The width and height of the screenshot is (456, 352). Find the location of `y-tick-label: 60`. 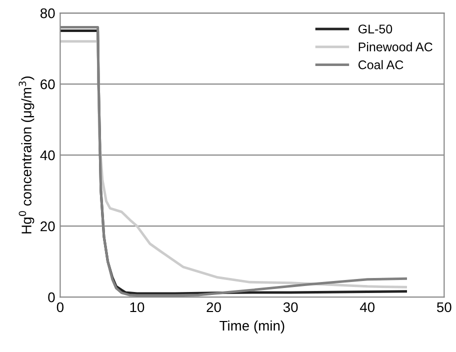

y-tick-label: 60 is located at coordinates (47, 84).